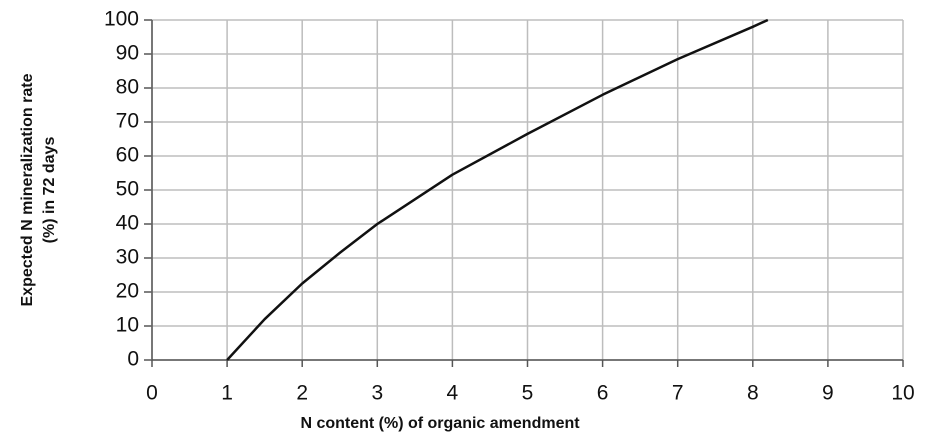 Image resolution: width=928 pixels, height=439 pixels. Describe the element at coordinates (133, 359) in the screenshot. I see `y-tick-label: 0` at that location.